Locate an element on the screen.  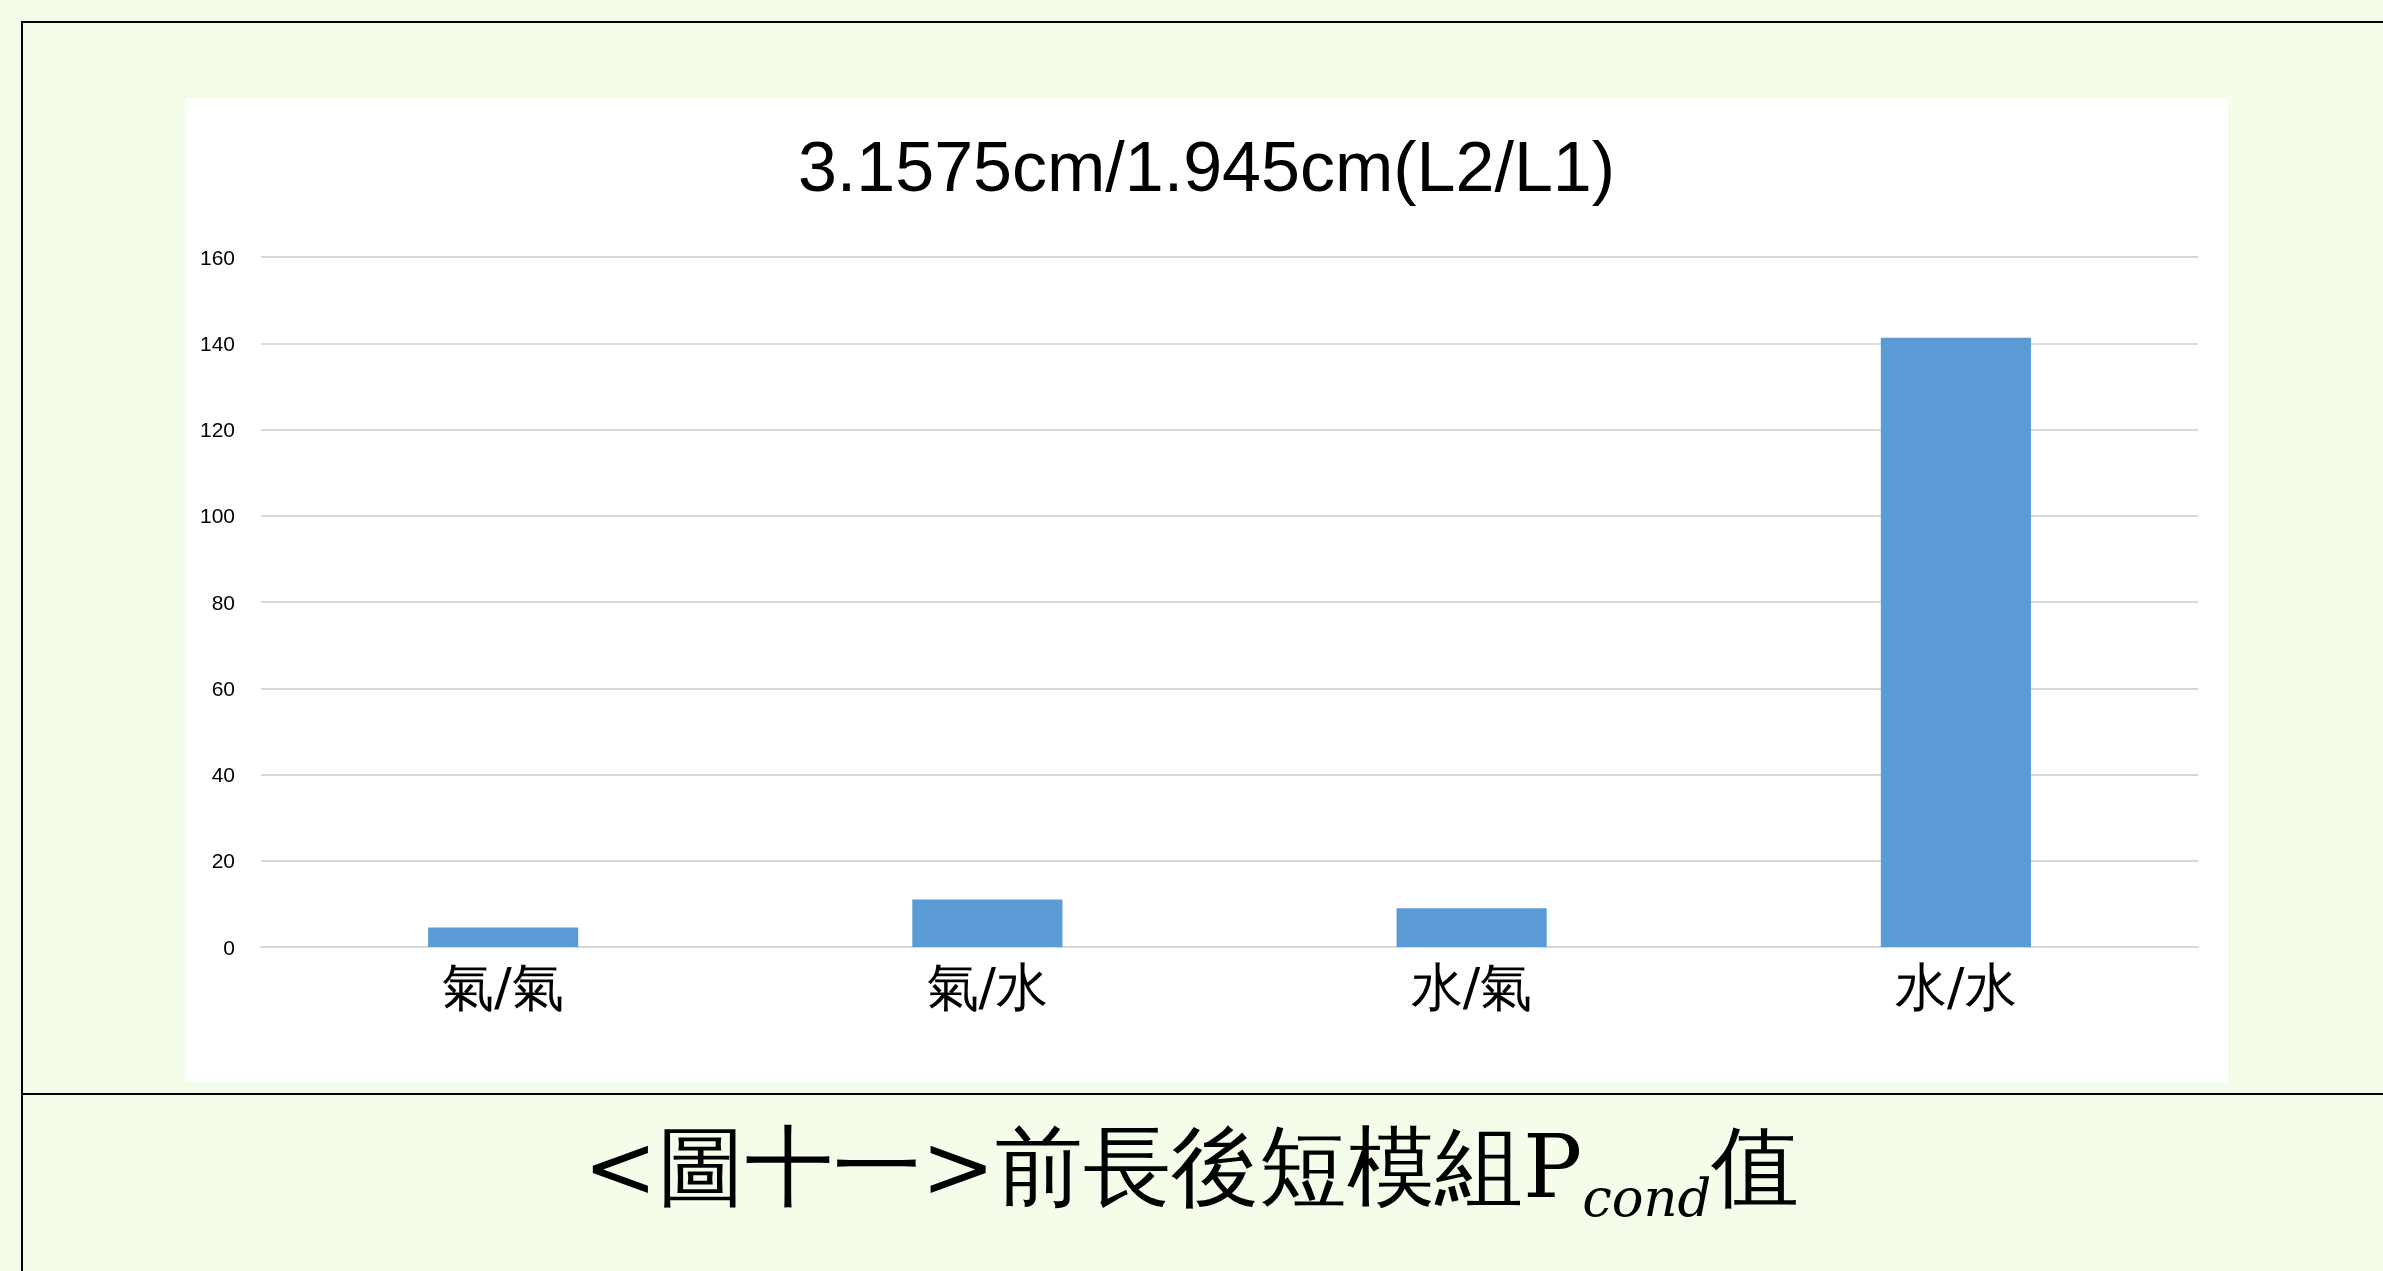
y-tick-label: 120 is located at coordinates (217, 429).